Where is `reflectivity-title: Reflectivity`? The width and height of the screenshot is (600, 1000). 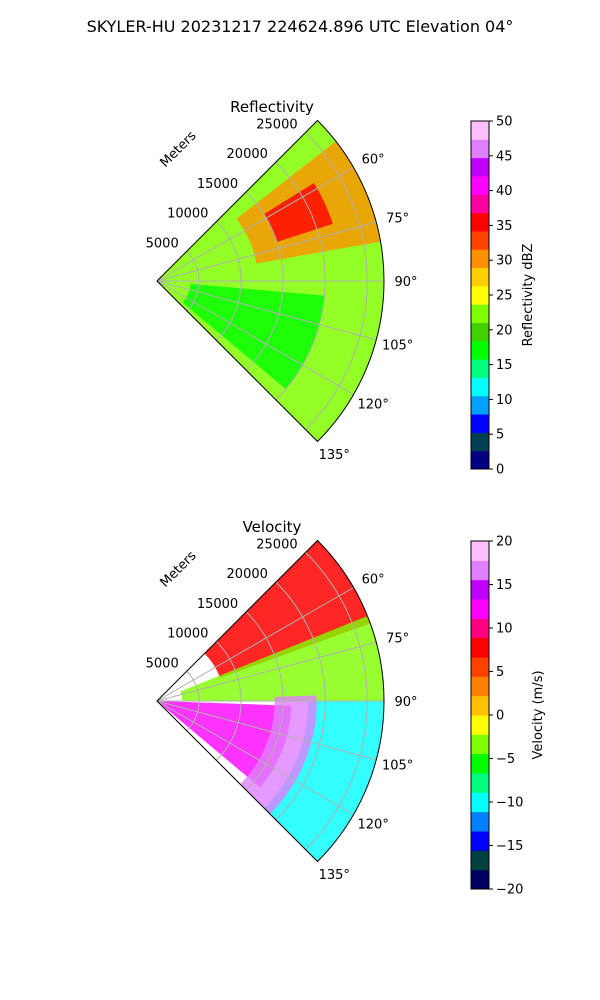
reflectivity-title: Reflectivity is located at coordinates (272, 107).